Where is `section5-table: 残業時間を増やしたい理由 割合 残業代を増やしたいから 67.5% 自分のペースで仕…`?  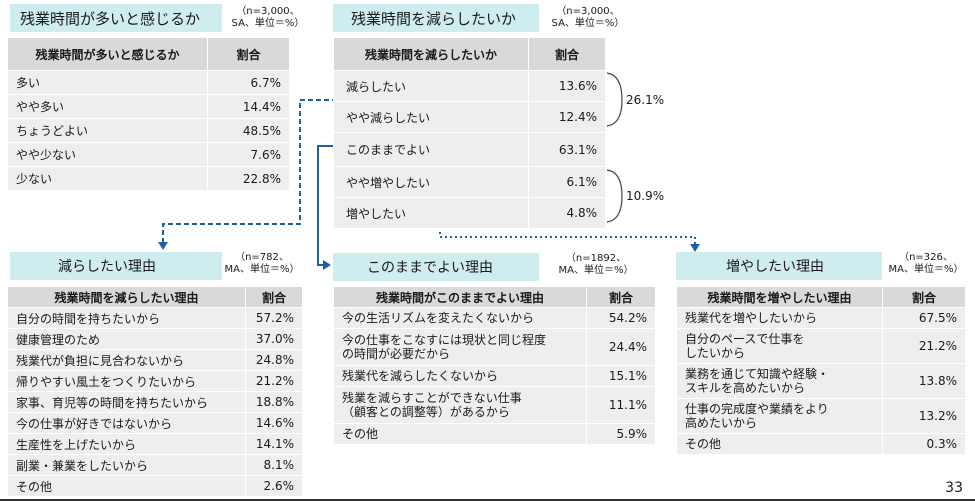
section5-table: 残業時間を増やしたい理由 割合 残業代を増やしたいから 67.5% 自分のペースで仕… is located at coordinates (821, 370).